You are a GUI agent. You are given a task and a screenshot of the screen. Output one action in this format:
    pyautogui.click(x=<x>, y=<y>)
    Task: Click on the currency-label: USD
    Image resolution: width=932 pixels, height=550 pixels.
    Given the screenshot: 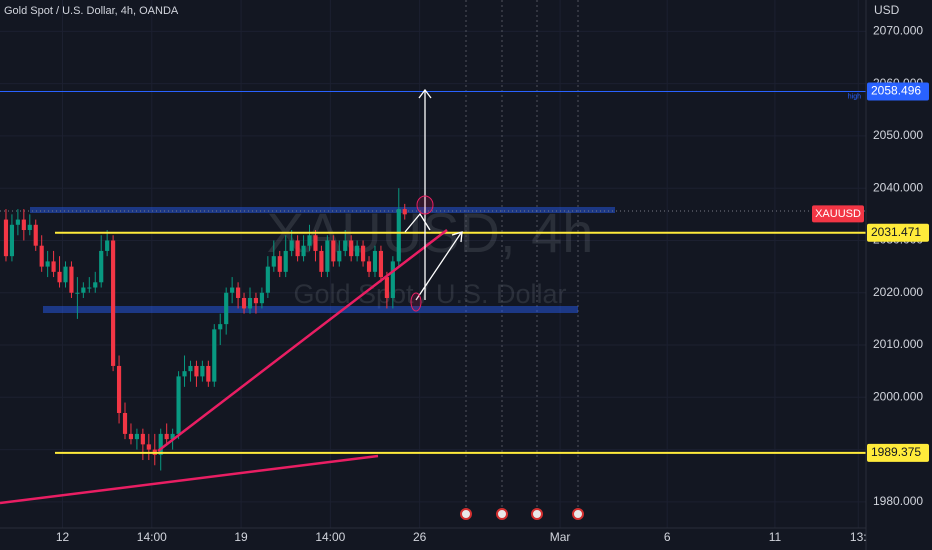 What is the action you would take?
    pyautogui.click(x=887, y=10)
    